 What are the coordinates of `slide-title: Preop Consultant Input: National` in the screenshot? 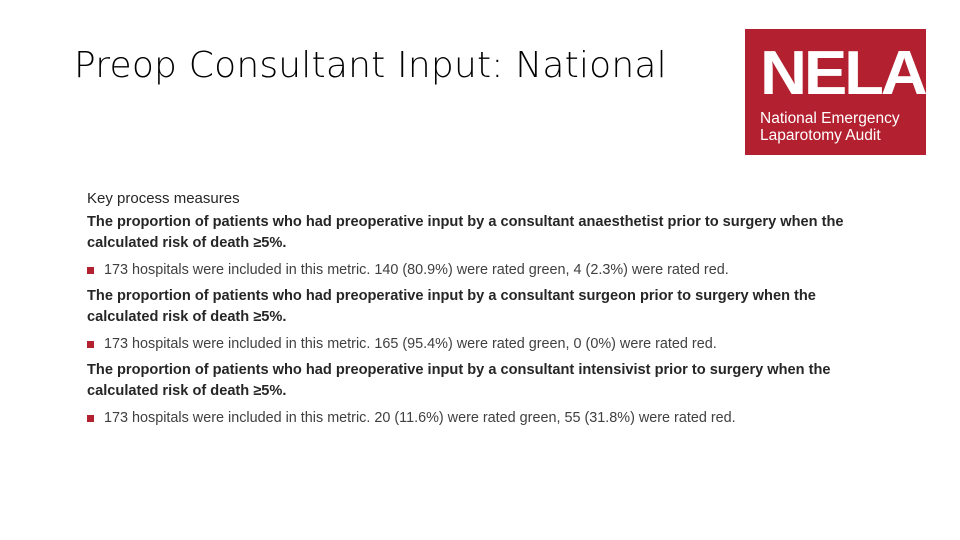 It's located at (370, 65).